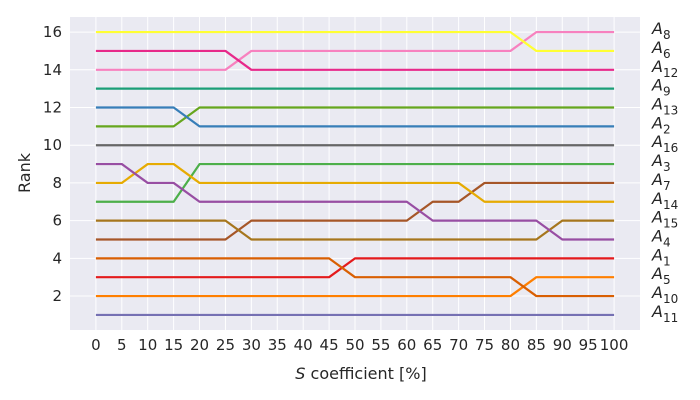 Image resolution: width=700 pixels, height=400 pixels. Describe the element at coordinates (355, 182) in the screenshot. I see `series-line-a7` at that location.